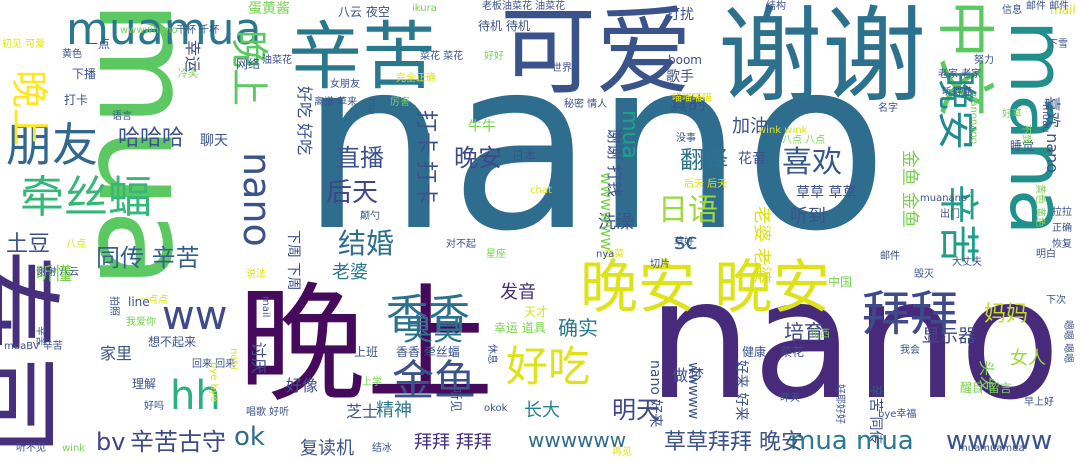  Describe the element at coordinates (400, 102) in the screenshot. I see `word-lihai: 厉害` at that location.